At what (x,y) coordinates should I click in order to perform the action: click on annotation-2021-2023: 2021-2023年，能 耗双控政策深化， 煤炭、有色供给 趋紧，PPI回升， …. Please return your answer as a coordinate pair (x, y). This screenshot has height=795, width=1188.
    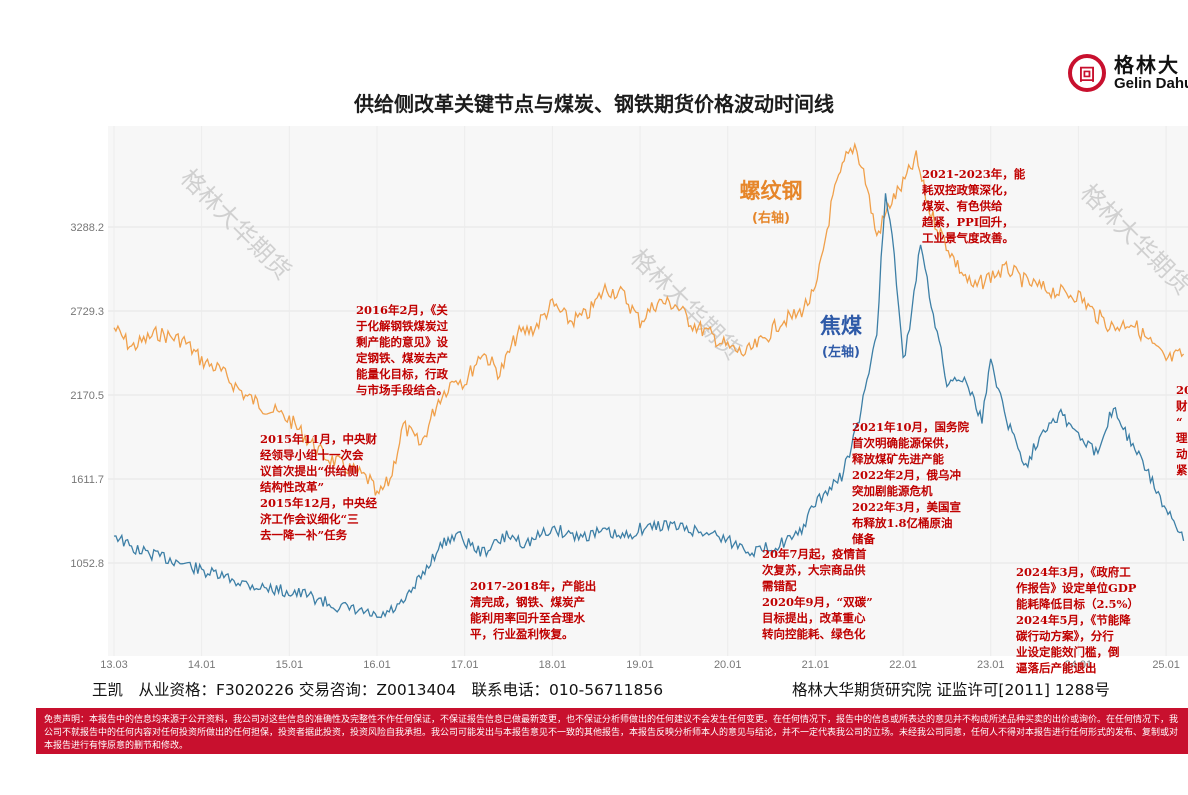
    Looking at the image, I should click on (974, 206).